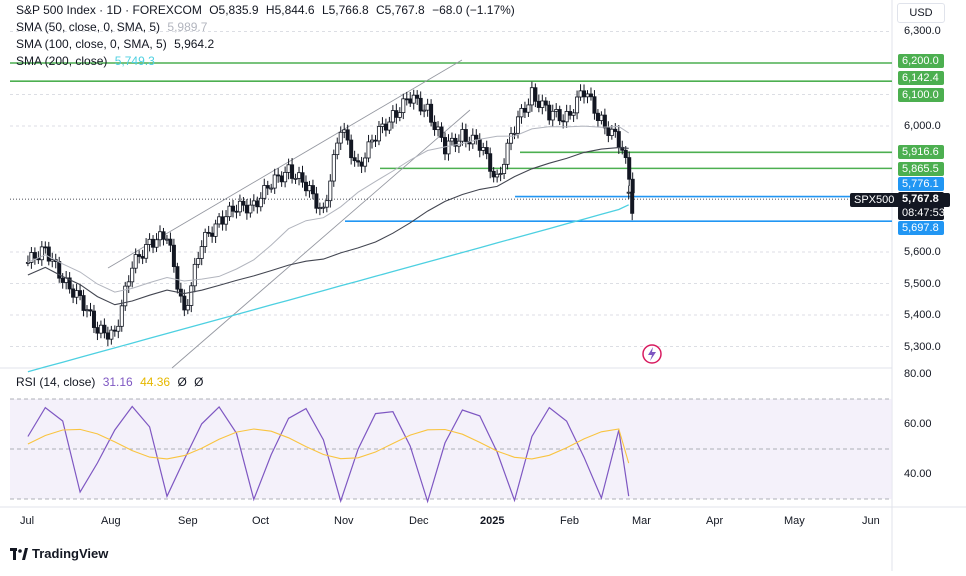 This screenshot has height=576, width=966. What do you see at coordinates (921, 213) in the screenshot?
I see `countdown-tag: 08:47:53` at bounding box center [921, 213].